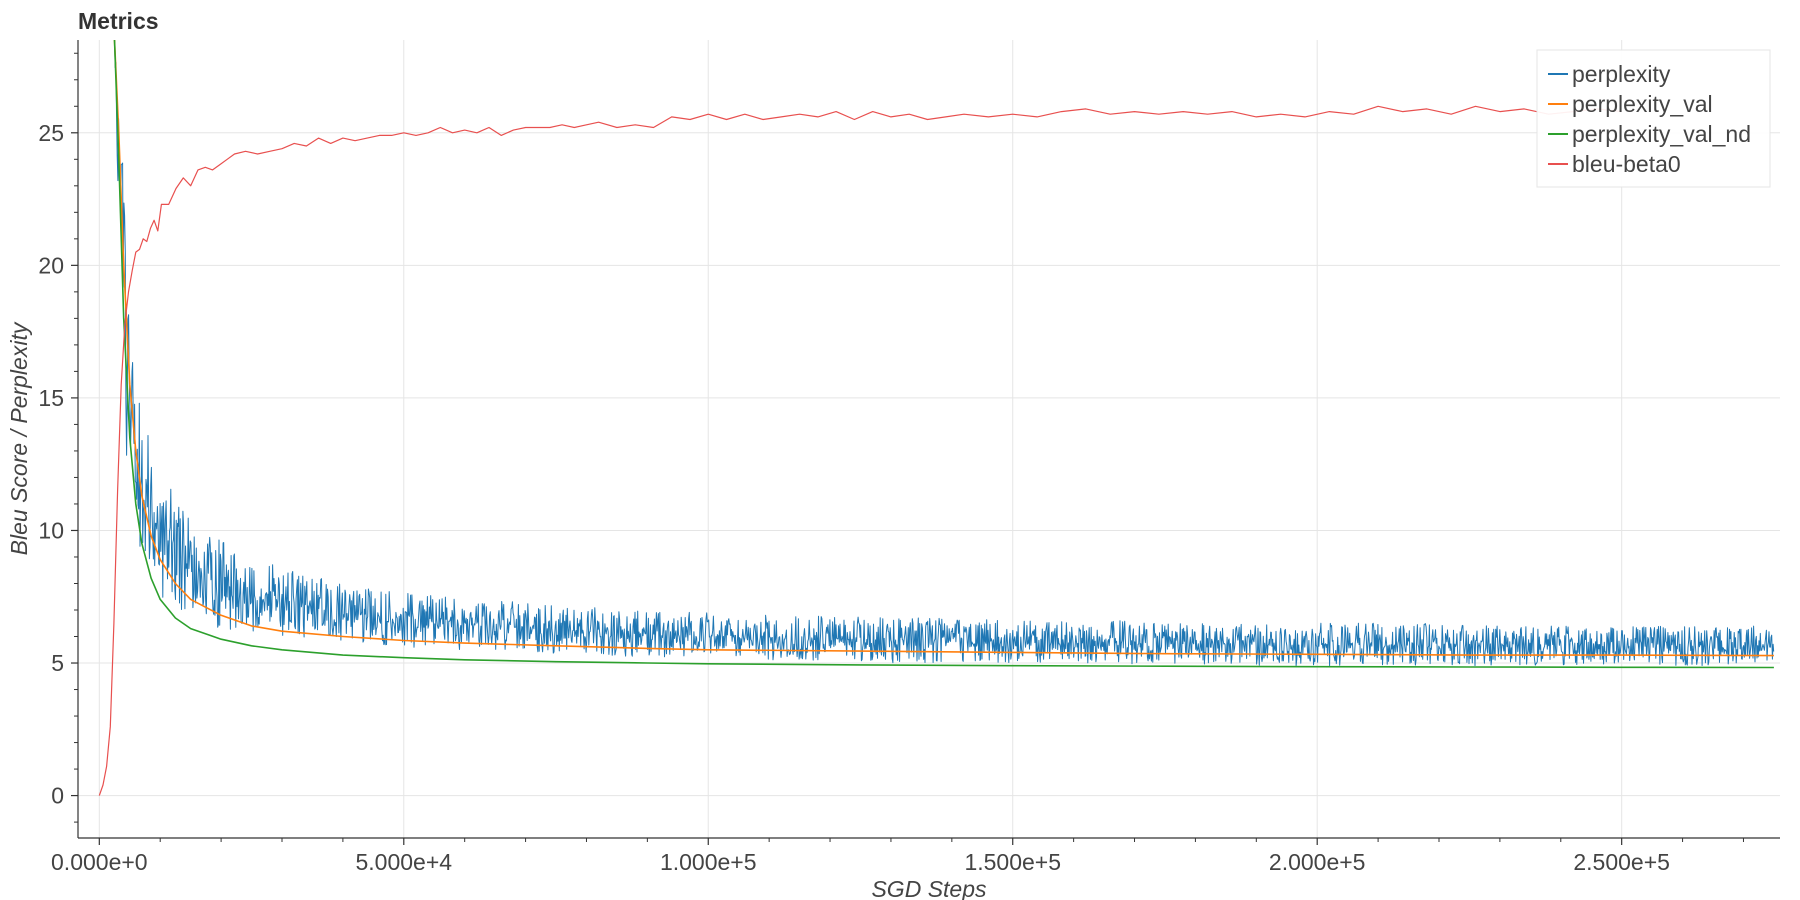 This screenshot has height=900, width=1800. I want to click on x-axis-title: SGD Steps, so click(929, 888).